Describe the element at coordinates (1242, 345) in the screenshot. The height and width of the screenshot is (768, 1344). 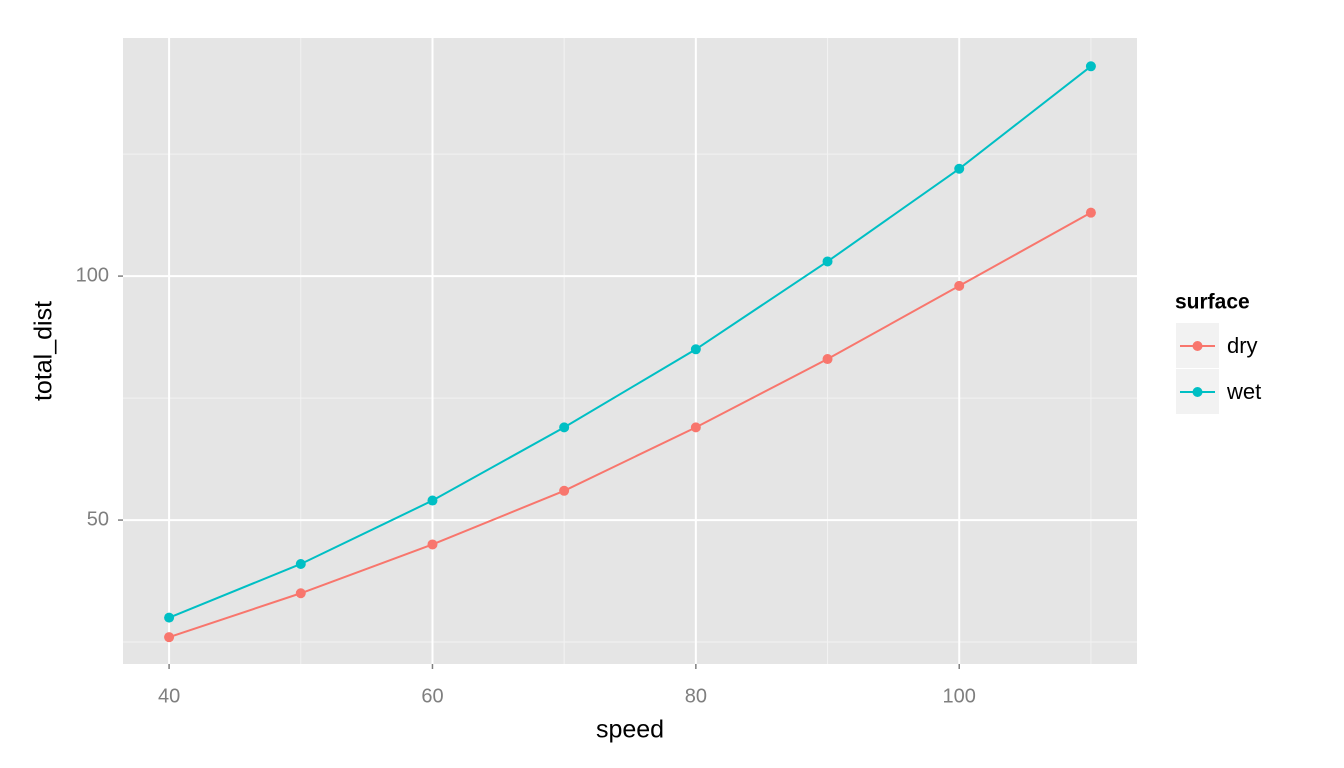
I see `legend-label: dry` at that location.